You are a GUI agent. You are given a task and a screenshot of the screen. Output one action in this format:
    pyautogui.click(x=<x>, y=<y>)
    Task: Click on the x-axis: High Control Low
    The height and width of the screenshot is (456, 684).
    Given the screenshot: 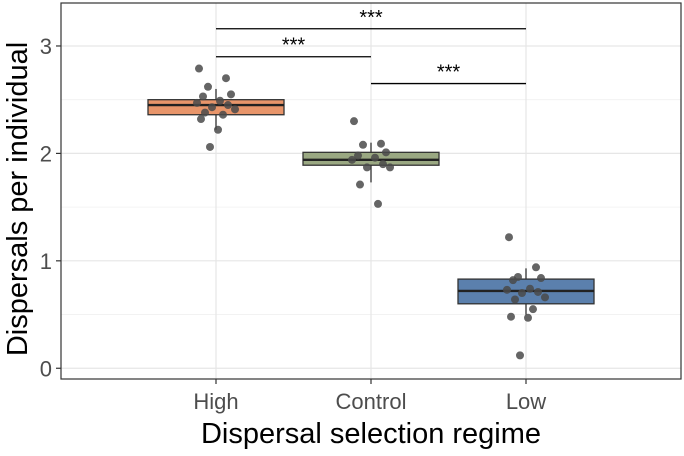 What is the action you would take?
    pyautogui.click(x=369, y=396)
    